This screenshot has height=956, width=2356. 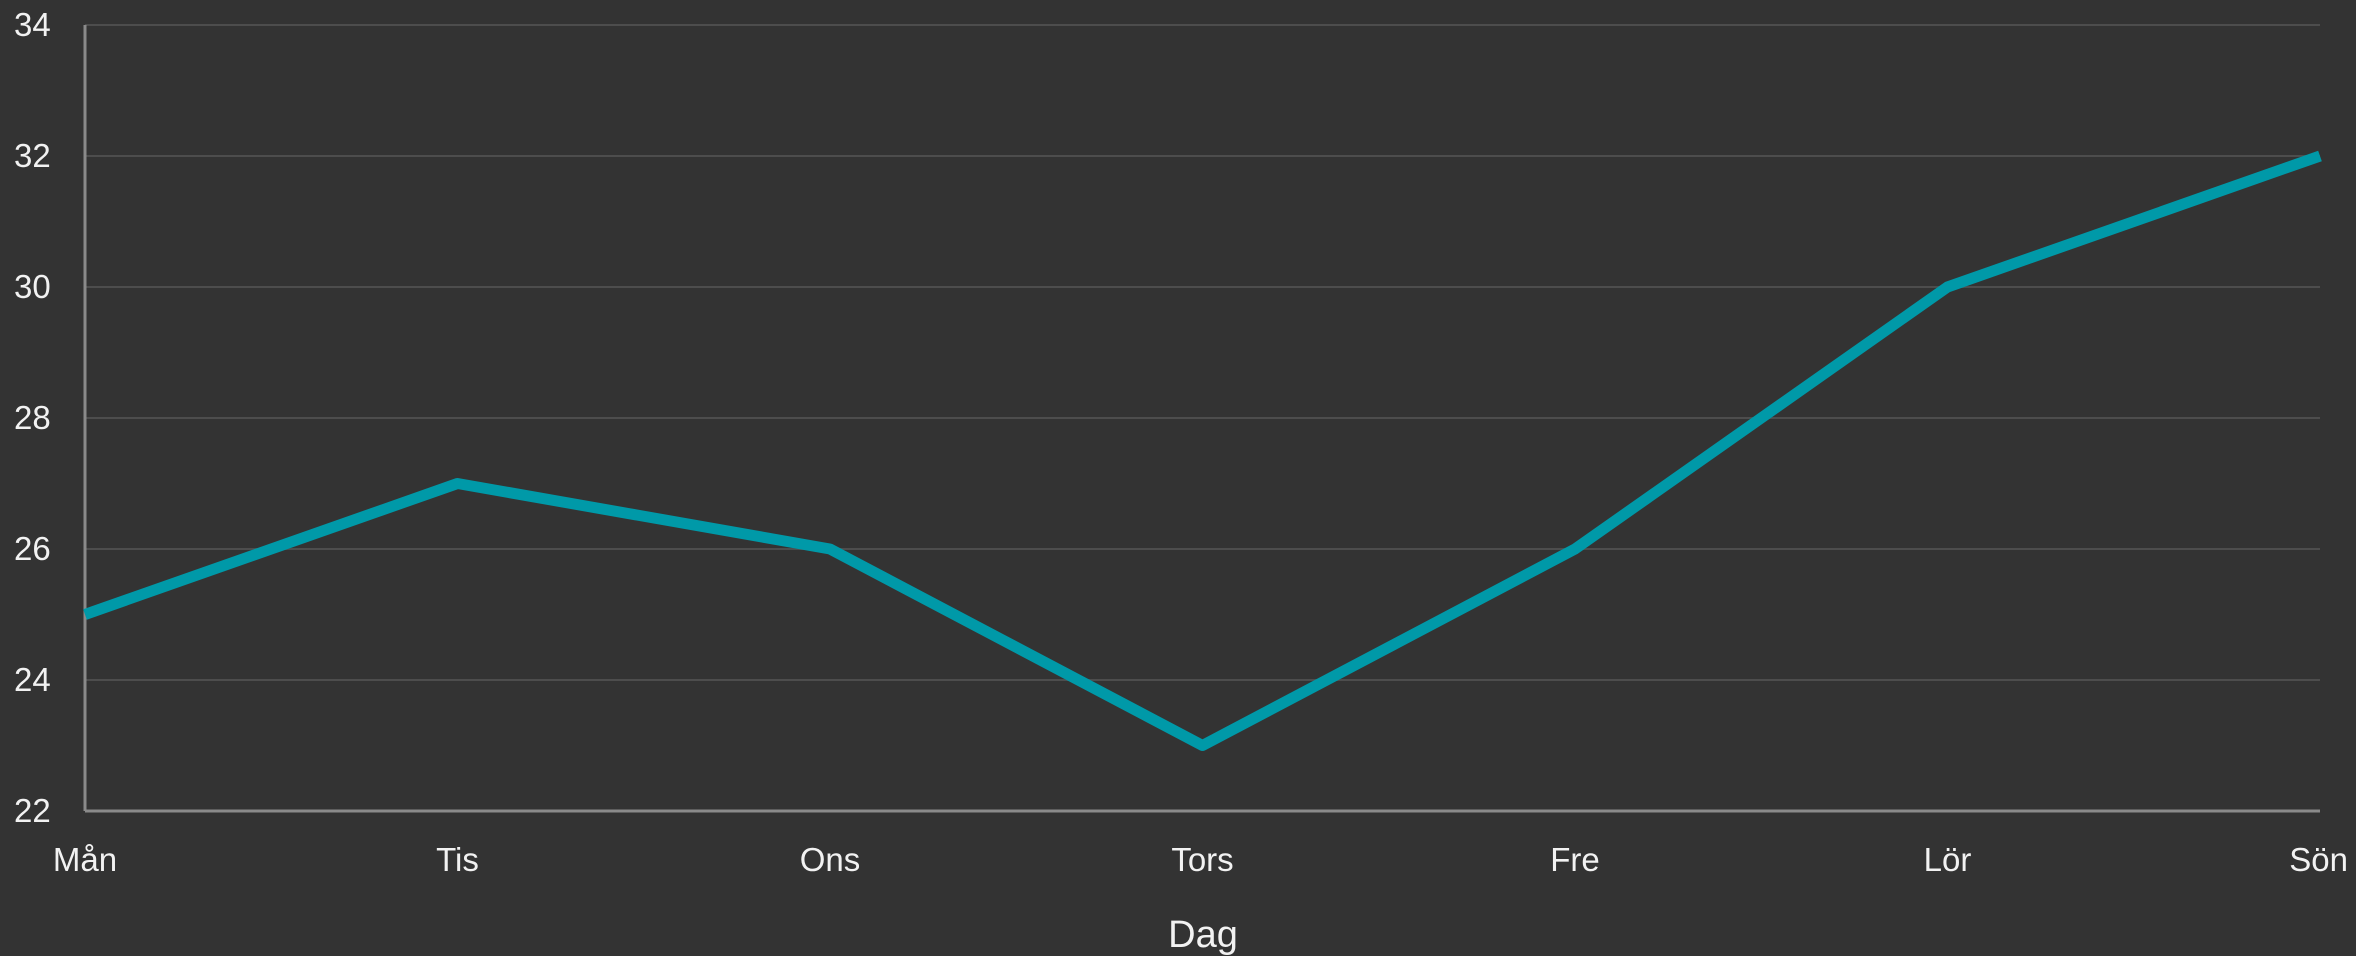 I want to click on x-tick-label: Tors, so click(x=1202, y=859).